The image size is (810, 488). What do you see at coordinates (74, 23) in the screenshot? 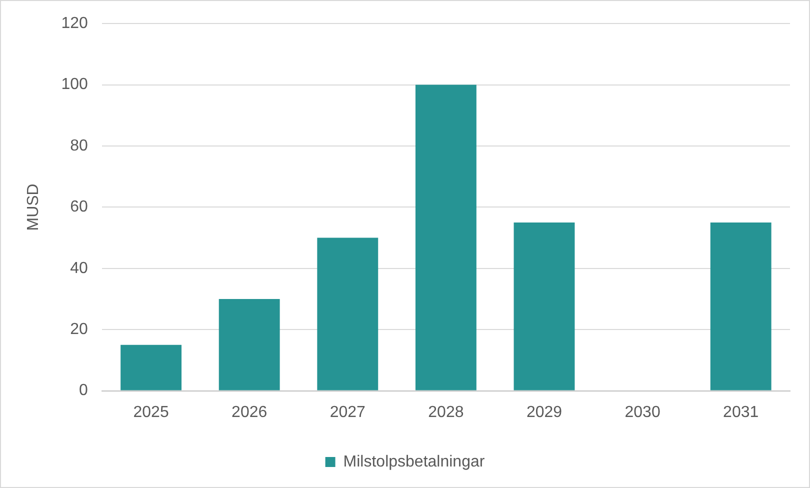
I see `y-tick-label: 120` at bounding box center [74, 23].